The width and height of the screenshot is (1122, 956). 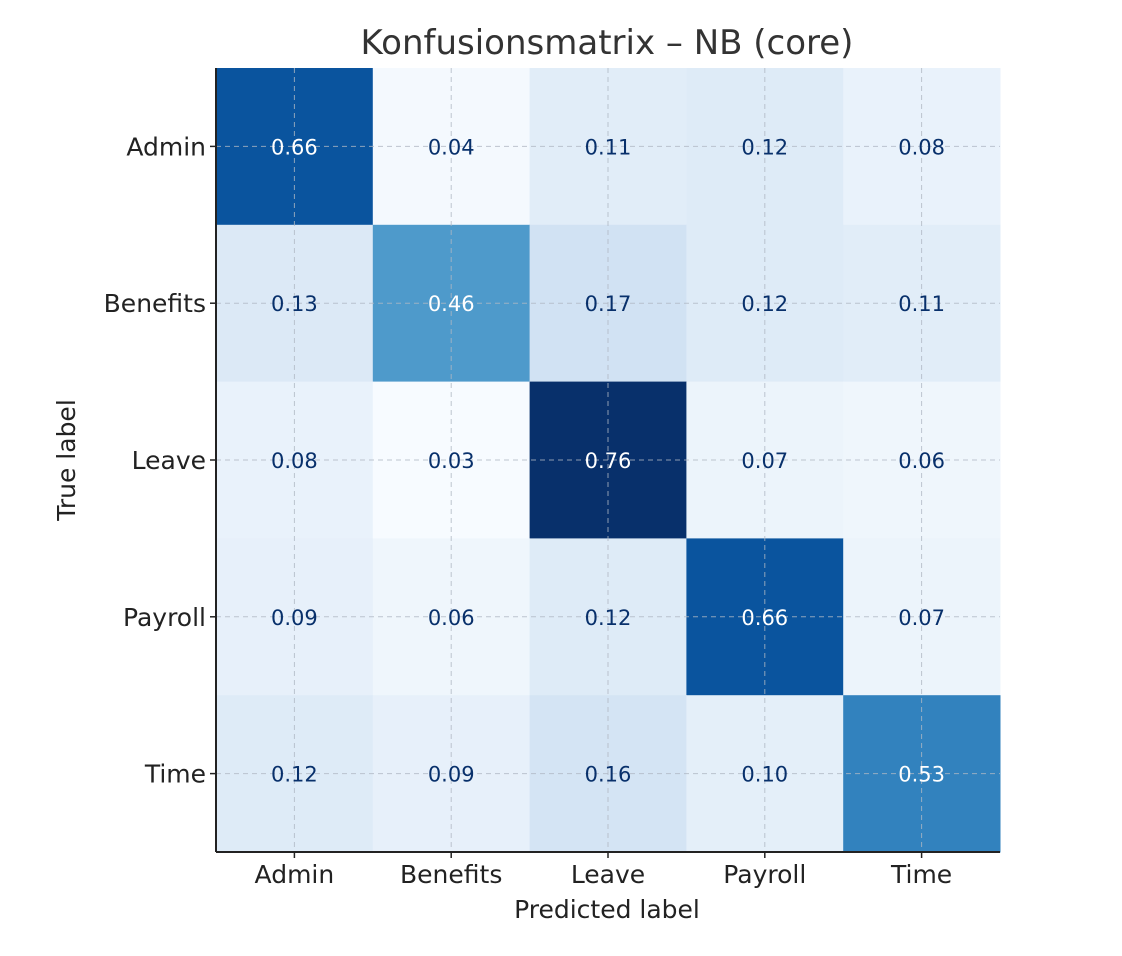 I want to click on cell-value-label: 0.17, so click(x=608, y=304).